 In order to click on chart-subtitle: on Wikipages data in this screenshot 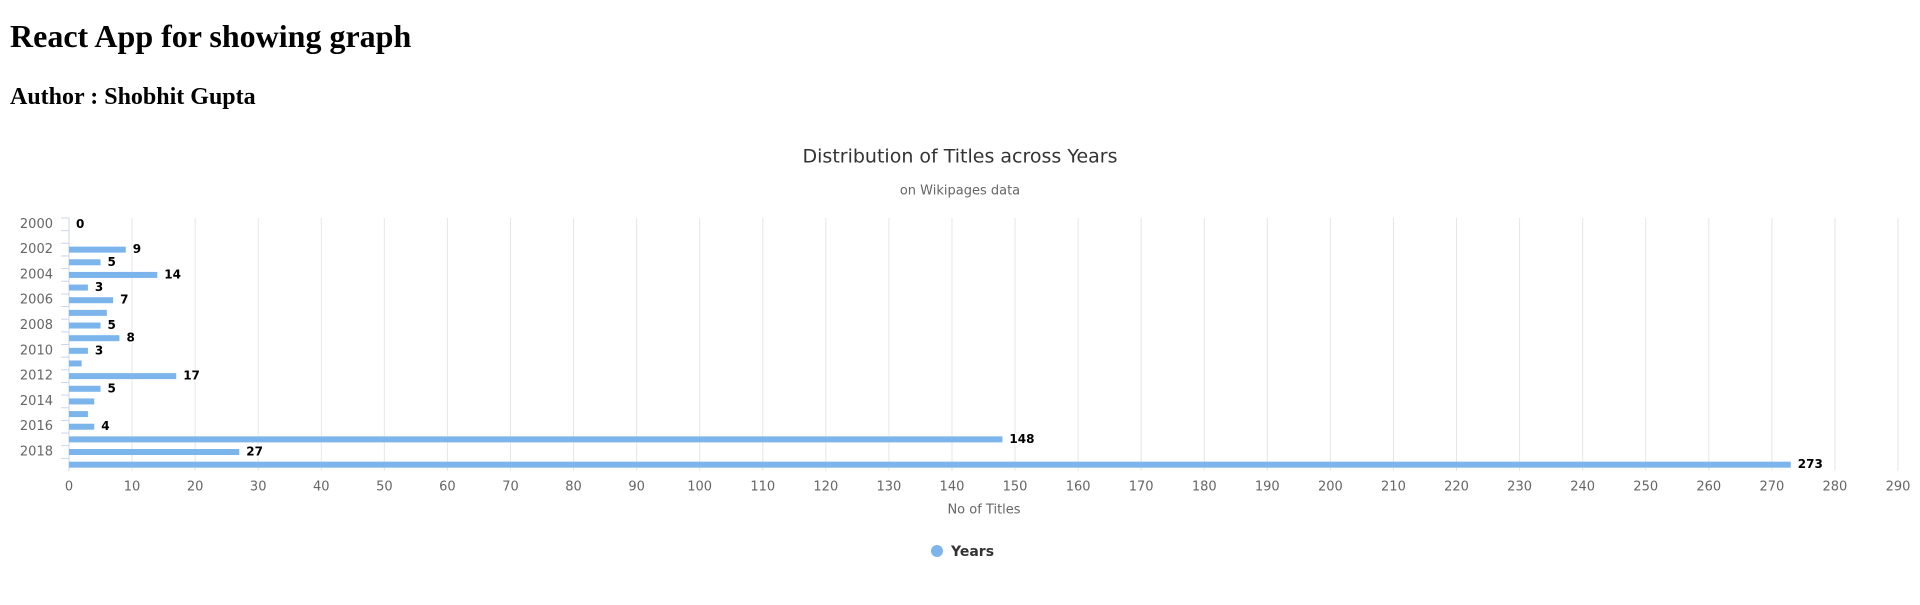, I will do `click(960, 191)`.